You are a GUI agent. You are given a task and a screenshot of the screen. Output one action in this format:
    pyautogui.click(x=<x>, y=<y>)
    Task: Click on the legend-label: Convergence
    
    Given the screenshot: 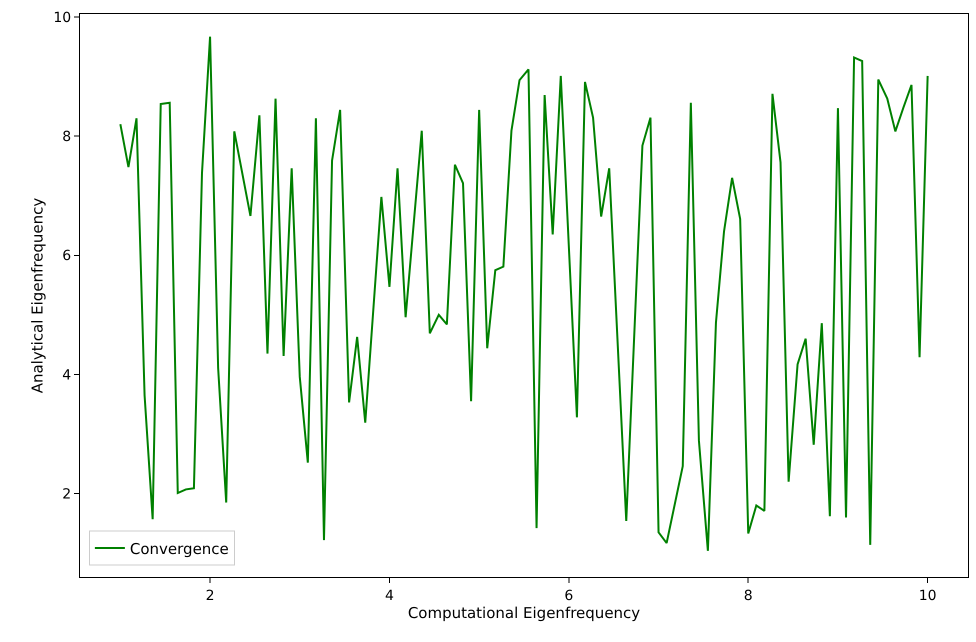 What is the action you would take?
    pyautogui.click(x=179, y=549)
    